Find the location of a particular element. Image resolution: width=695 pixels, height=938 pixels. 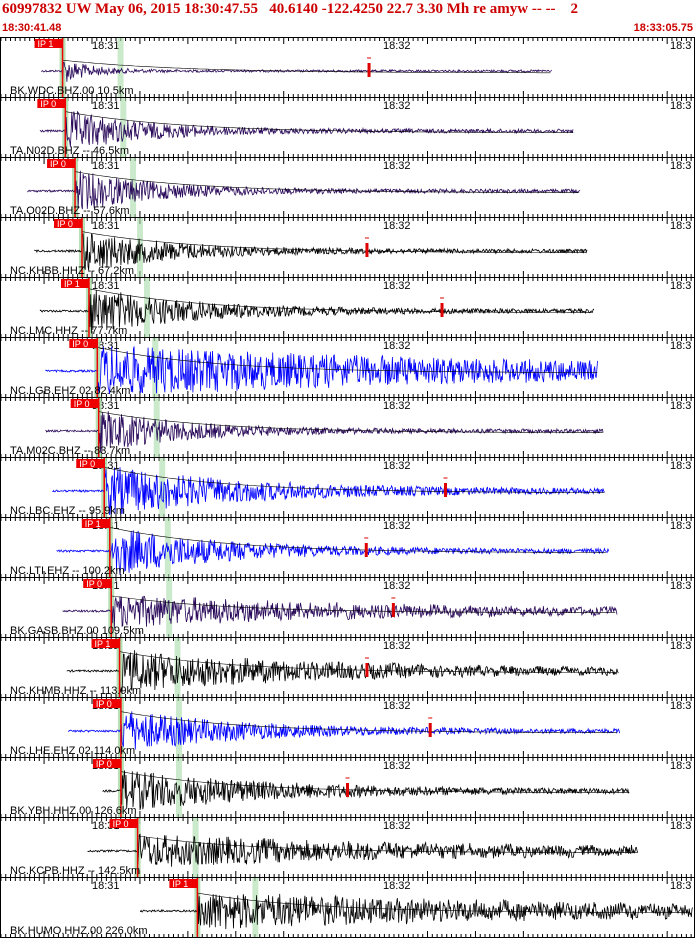

trace-panel: 18:31 18:32 18:3 IP 0 TA.O02D.BHZ -- 57.6km is located at coordinates (347, 187).